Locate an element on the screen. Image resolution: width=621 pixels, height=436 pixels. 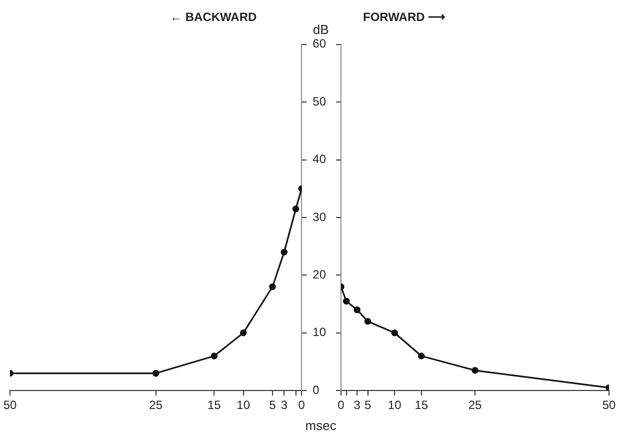
chart-title: ← BACKWARD is located at coordinates (213, 17).